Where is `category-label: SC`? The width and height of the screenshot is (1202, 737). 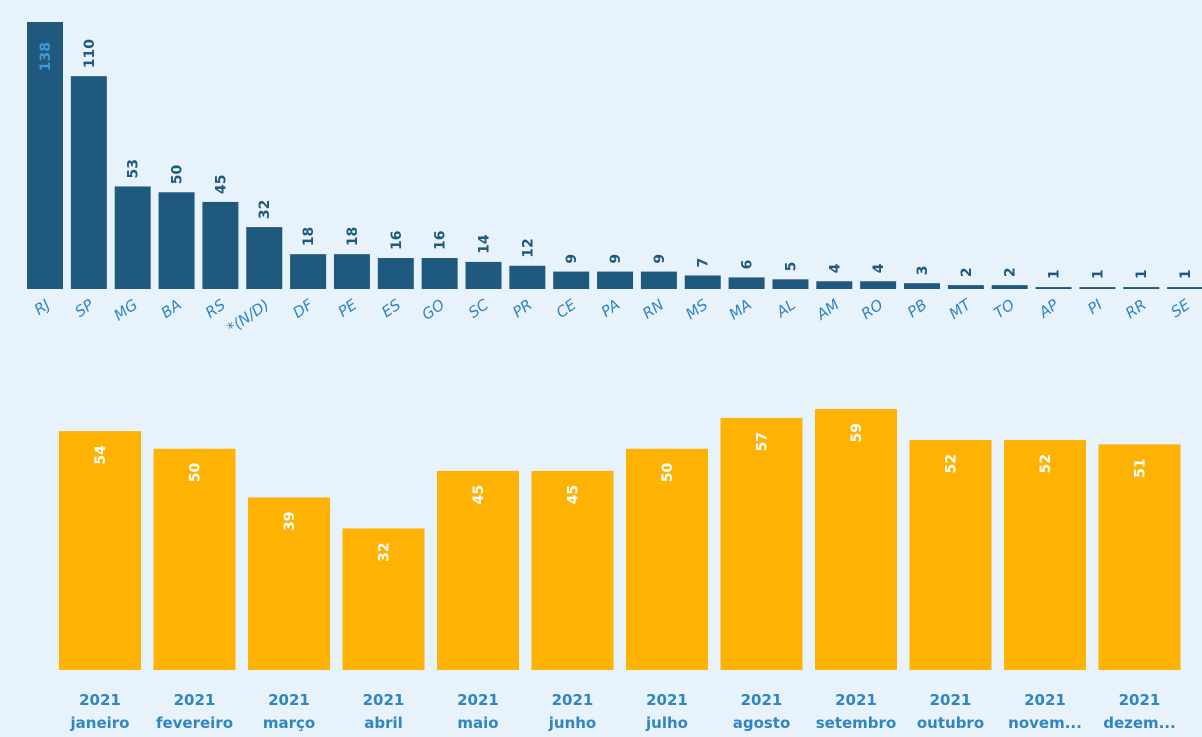 category-label: SC is located at coordinates (478, 308).